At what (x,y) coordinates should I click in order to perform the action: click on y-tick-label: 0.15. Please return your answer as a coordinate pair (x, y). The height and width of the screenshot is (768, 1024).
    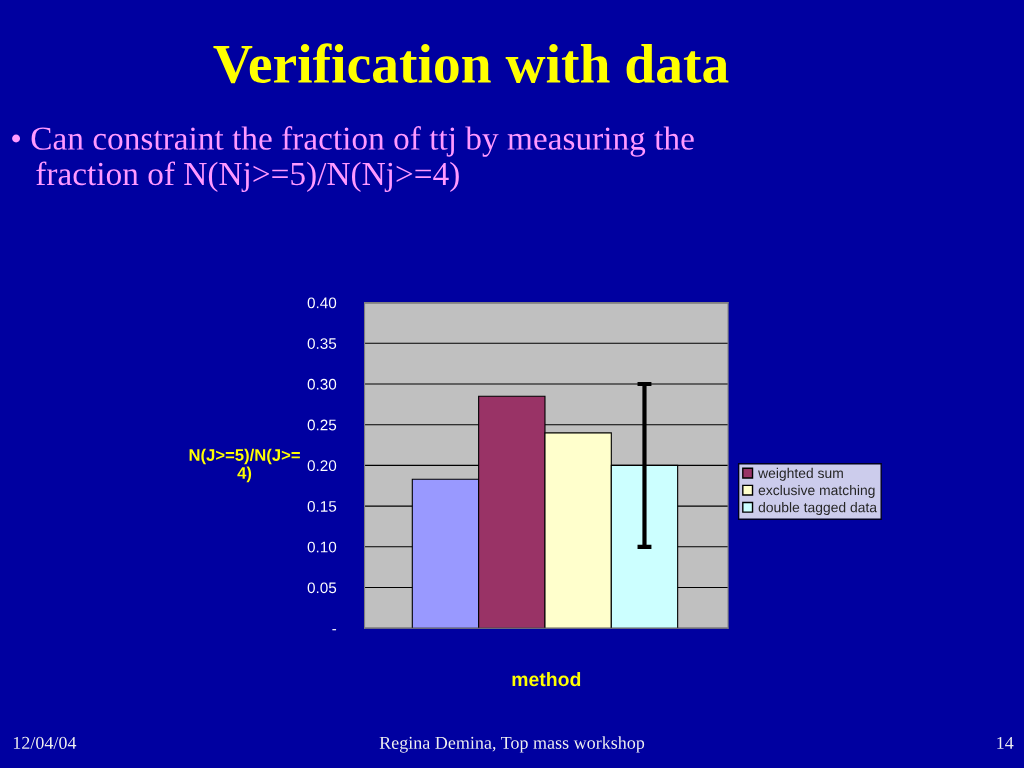
    Looking at the image, I should click on (322, 506).